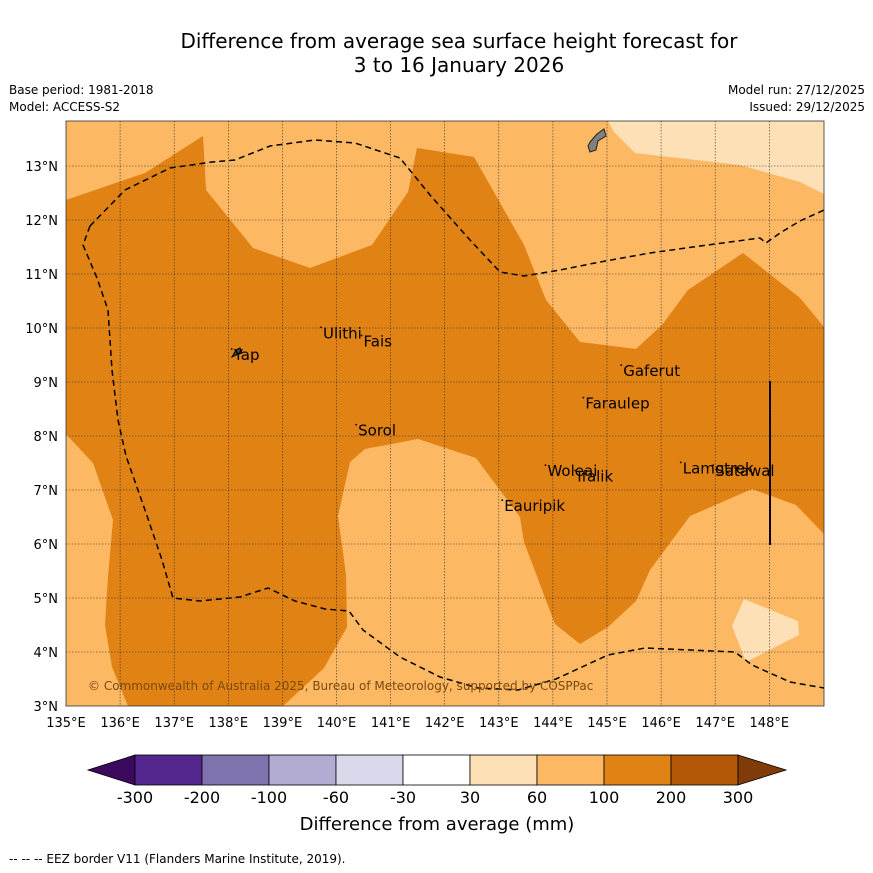 The image size is (873, 873). What do you see at coordinates (651, 371) in the screenshot?
I see `place-label: Gaferut` at bounding box center [651, 371].